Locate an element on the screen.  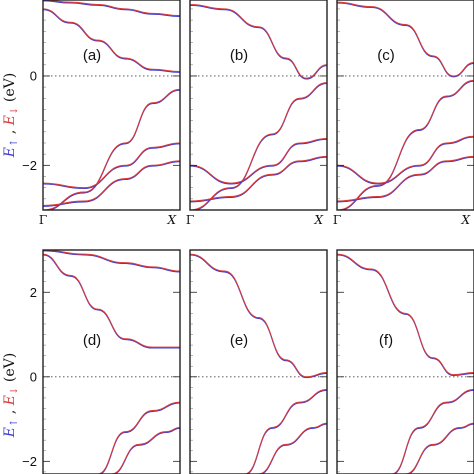
panel-5: (e) is located at coordinates (258, 361).